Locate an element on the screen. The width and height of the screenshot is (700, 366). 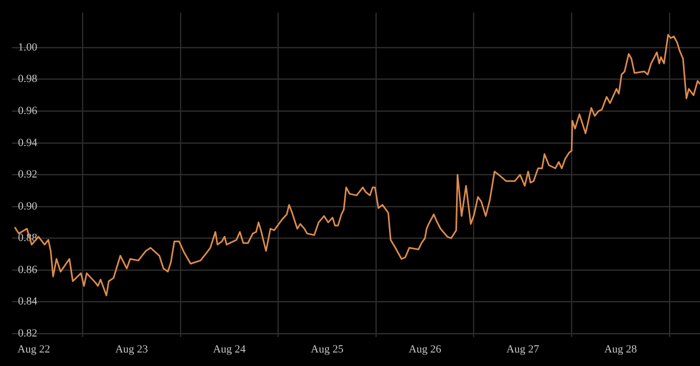
y-tick-label: 1.00 is located at coordinates (28, 47).